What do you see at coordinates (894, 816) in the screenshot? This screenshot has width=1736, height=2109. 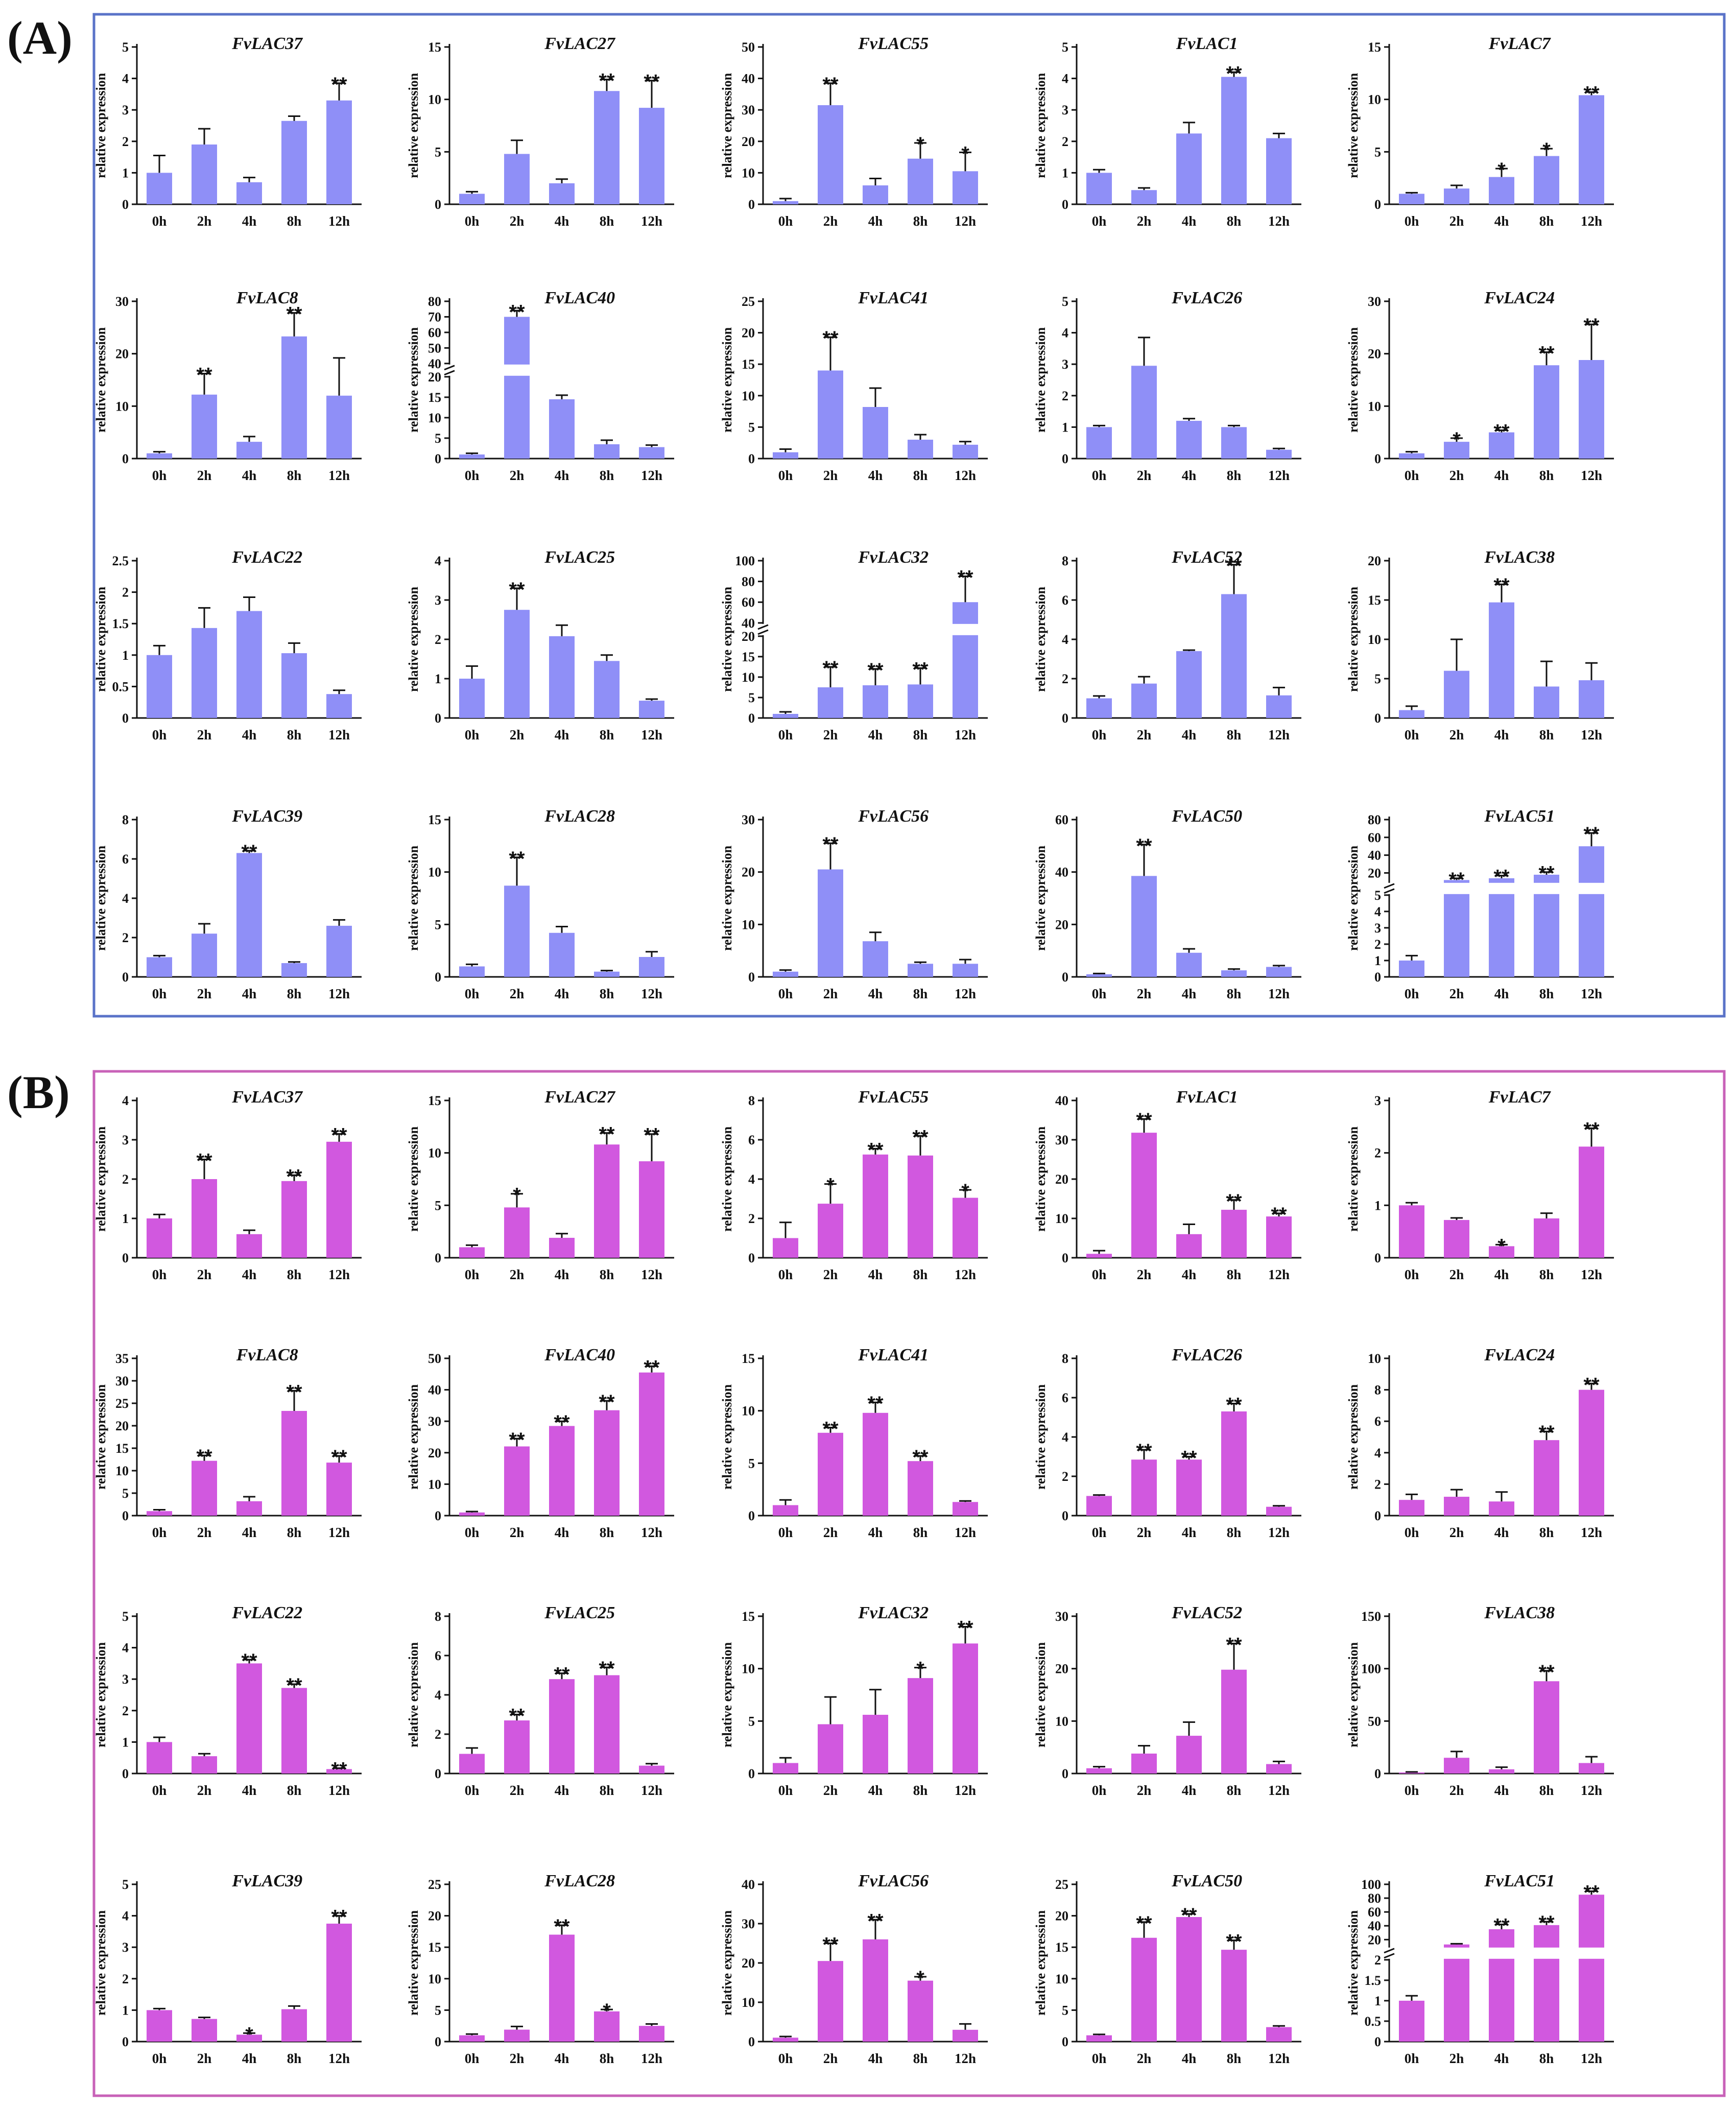 I see `chart-title: FvLAC56` at bounding box center [894, 816].